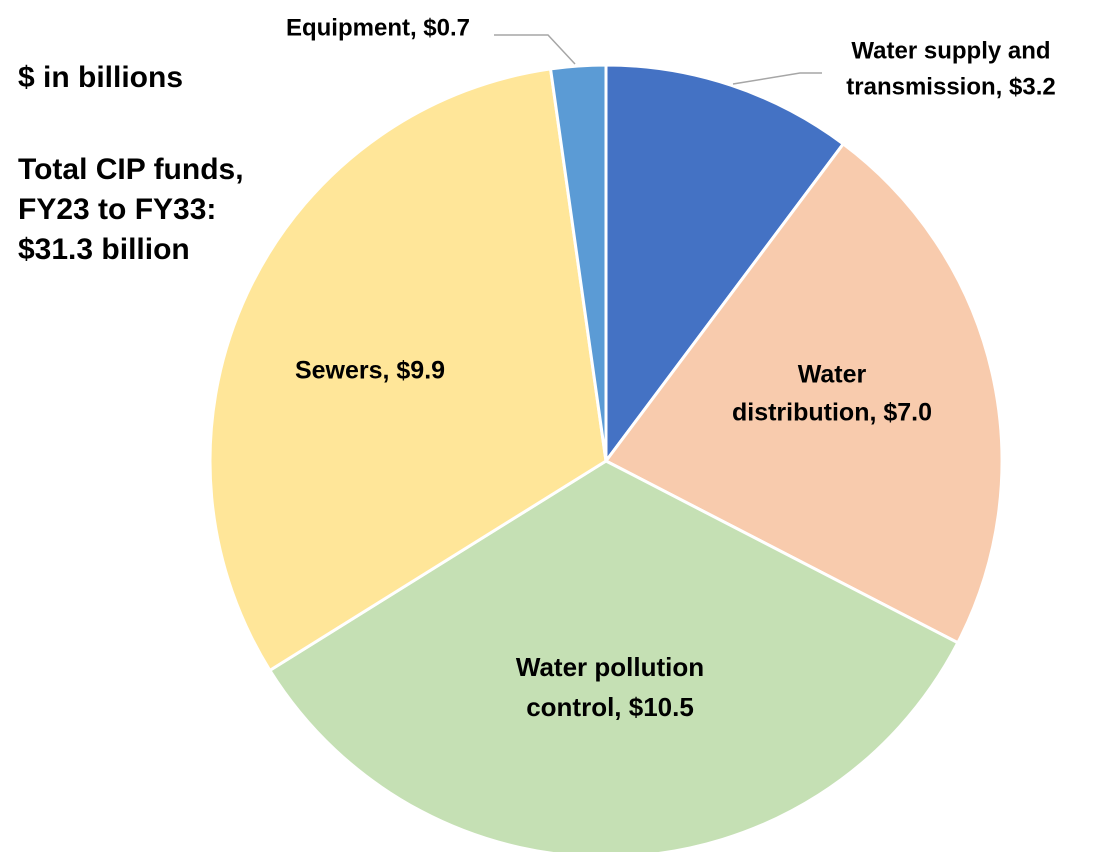  I want to click on slice-label: Sewers, $9.9, so click(370, 371).